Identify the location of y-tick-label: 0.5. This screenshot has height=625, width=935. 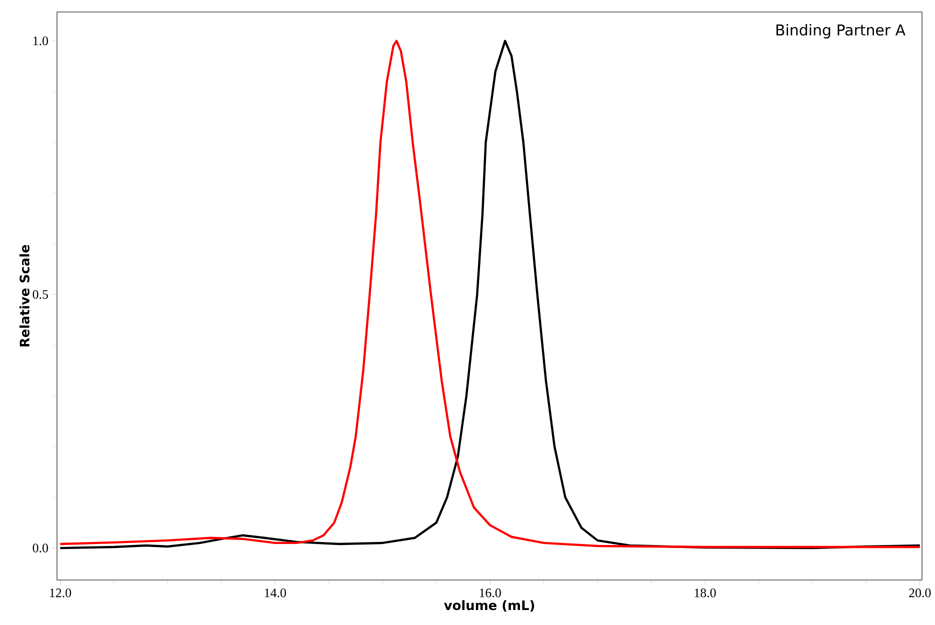
(40, 294).